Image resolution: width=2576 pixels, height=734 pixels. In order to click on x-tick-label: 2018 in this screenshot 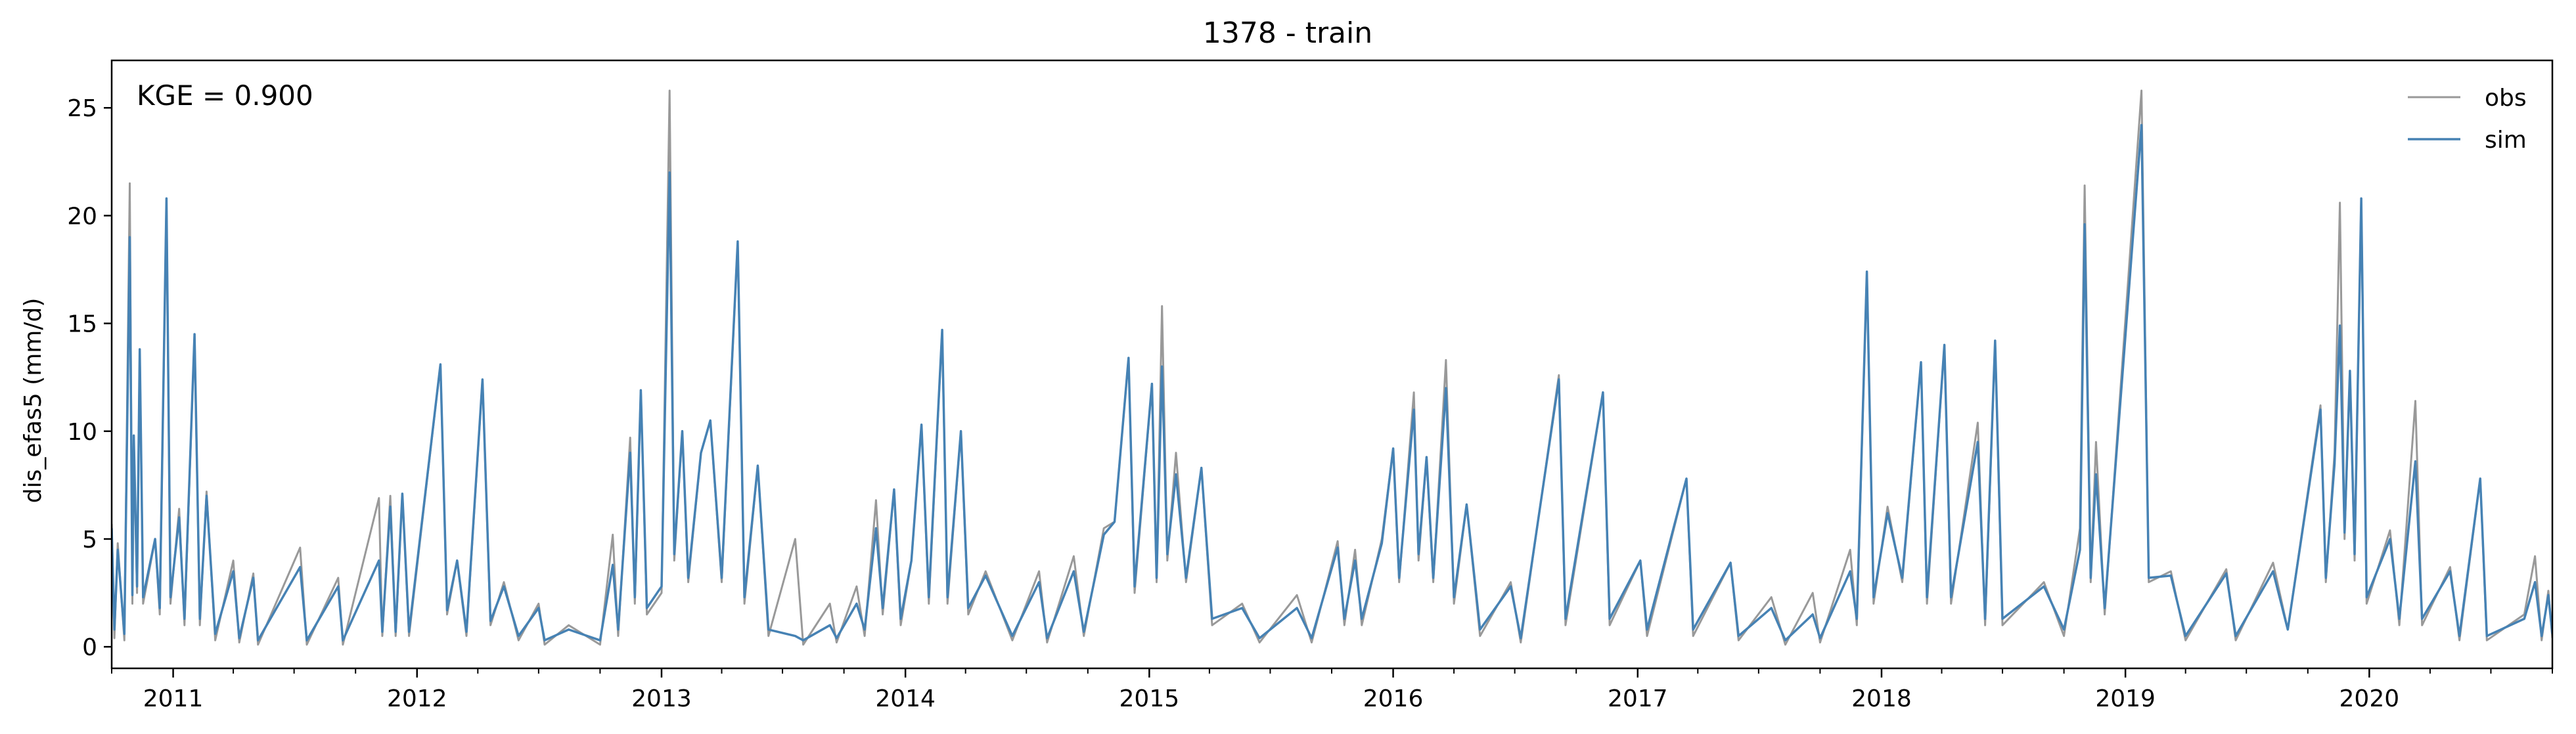, I will do `click(1881, 698)`.